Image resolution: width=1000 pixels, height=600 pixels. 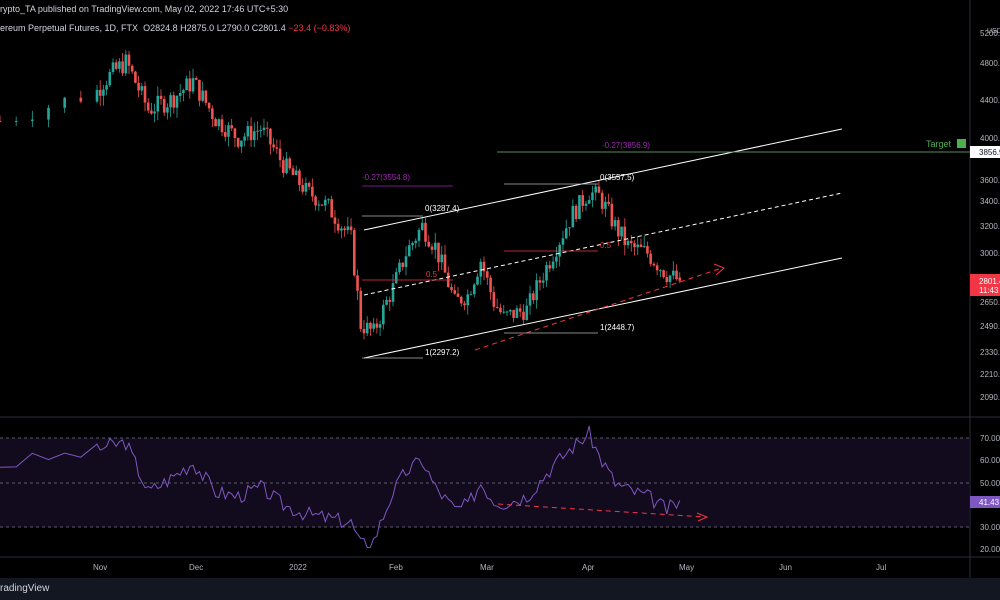 What do you see at coordinates (396, 567) in the screenshot?
I see `time-tick: Feb` at bounding box center [396, 567].